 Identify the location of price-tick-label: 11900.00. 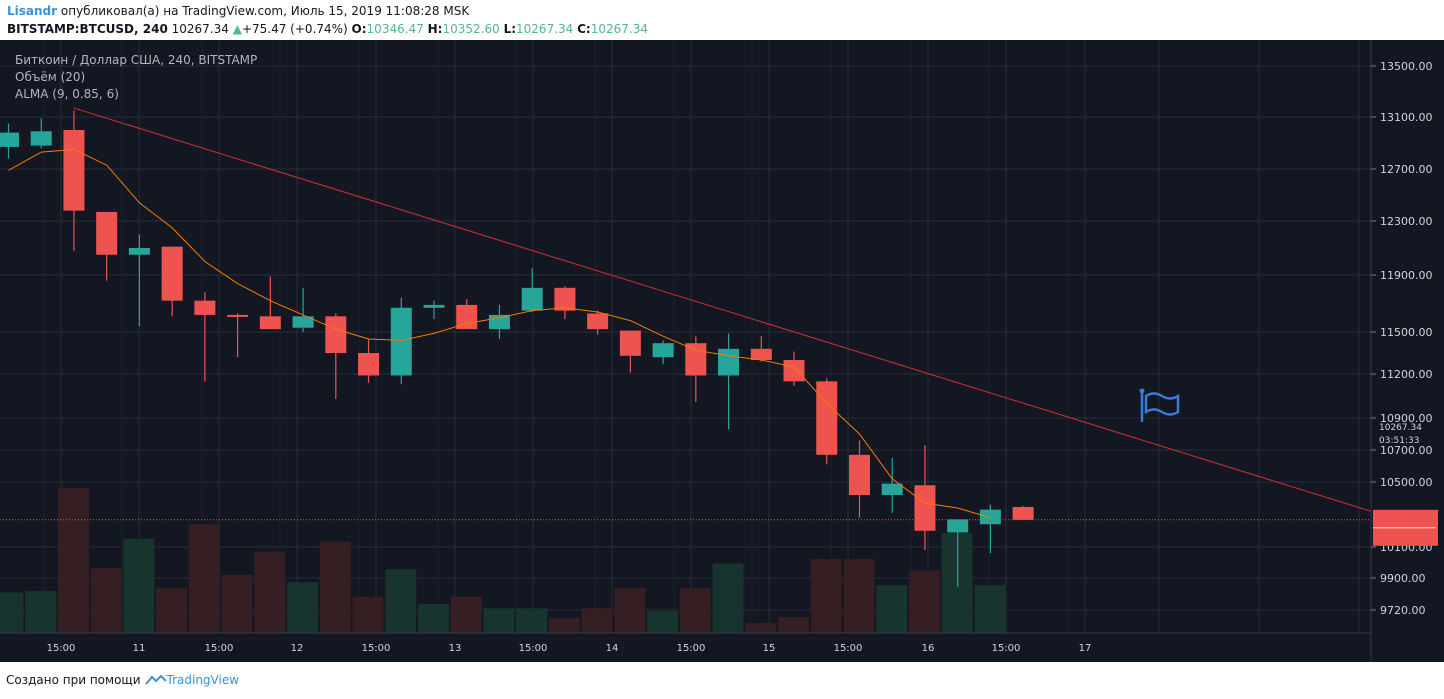
(1406, 275).